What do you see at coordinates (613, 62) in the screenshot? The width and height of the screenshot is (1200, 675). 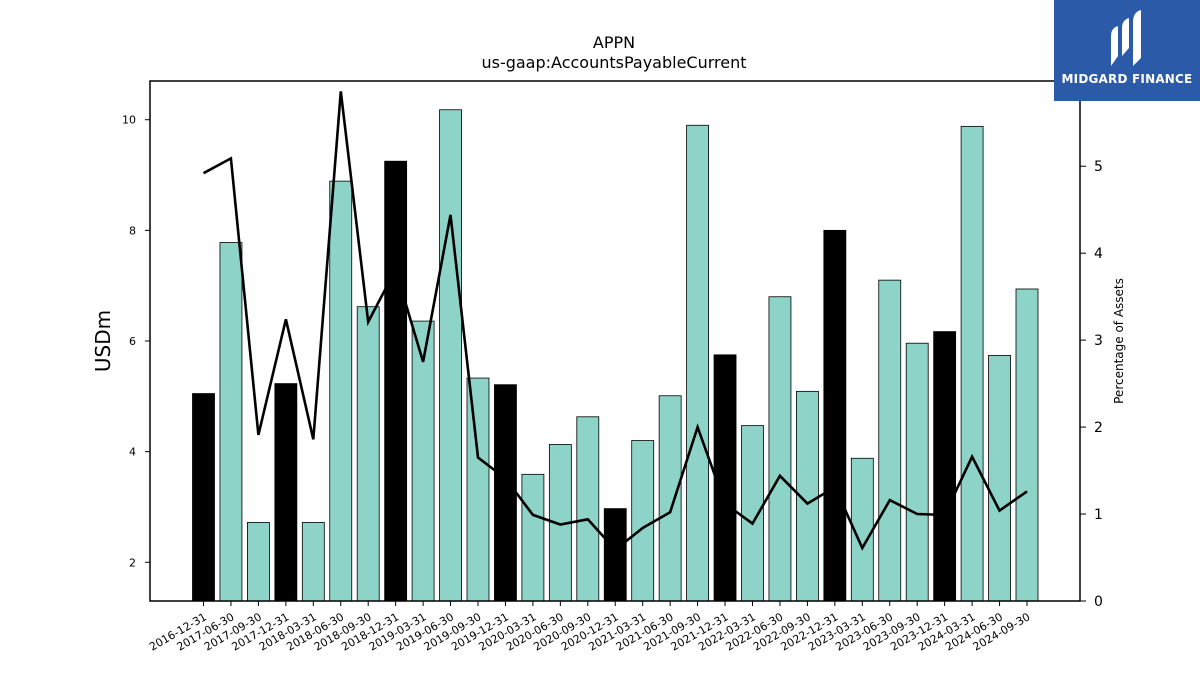 I see `chart-subtitle: us-gaap:AccountsPayableCurrent` at bounding box center [613, 62].